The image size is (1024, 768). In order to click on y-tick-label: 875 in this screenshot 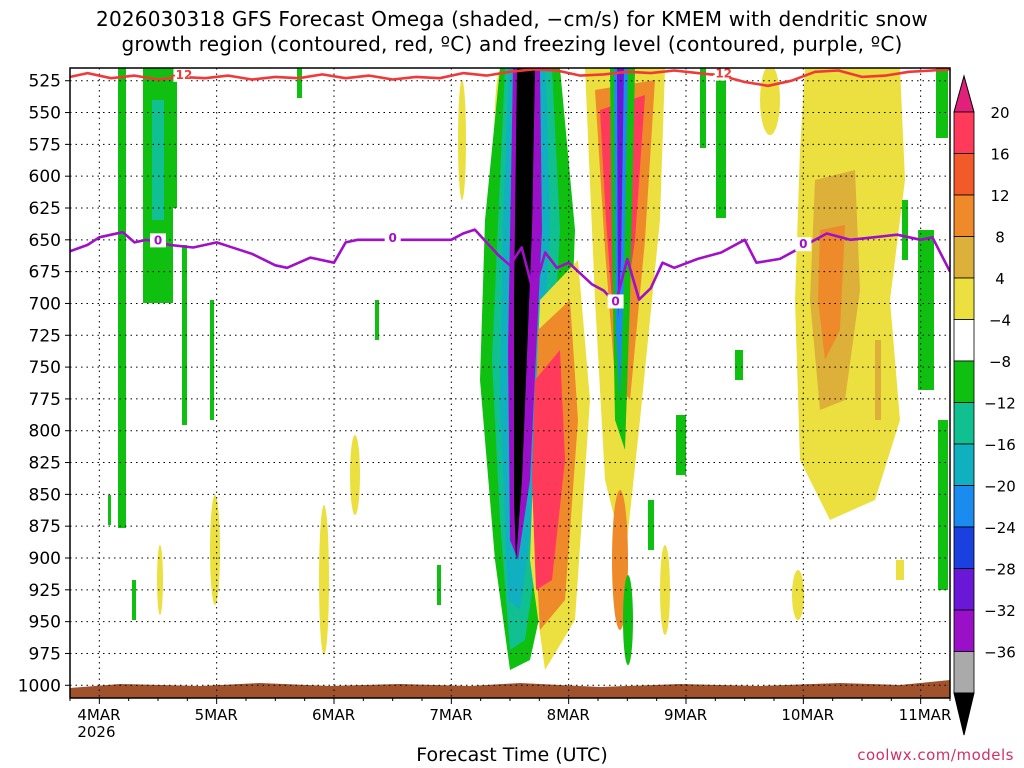, I will do `click(45, 527)`.